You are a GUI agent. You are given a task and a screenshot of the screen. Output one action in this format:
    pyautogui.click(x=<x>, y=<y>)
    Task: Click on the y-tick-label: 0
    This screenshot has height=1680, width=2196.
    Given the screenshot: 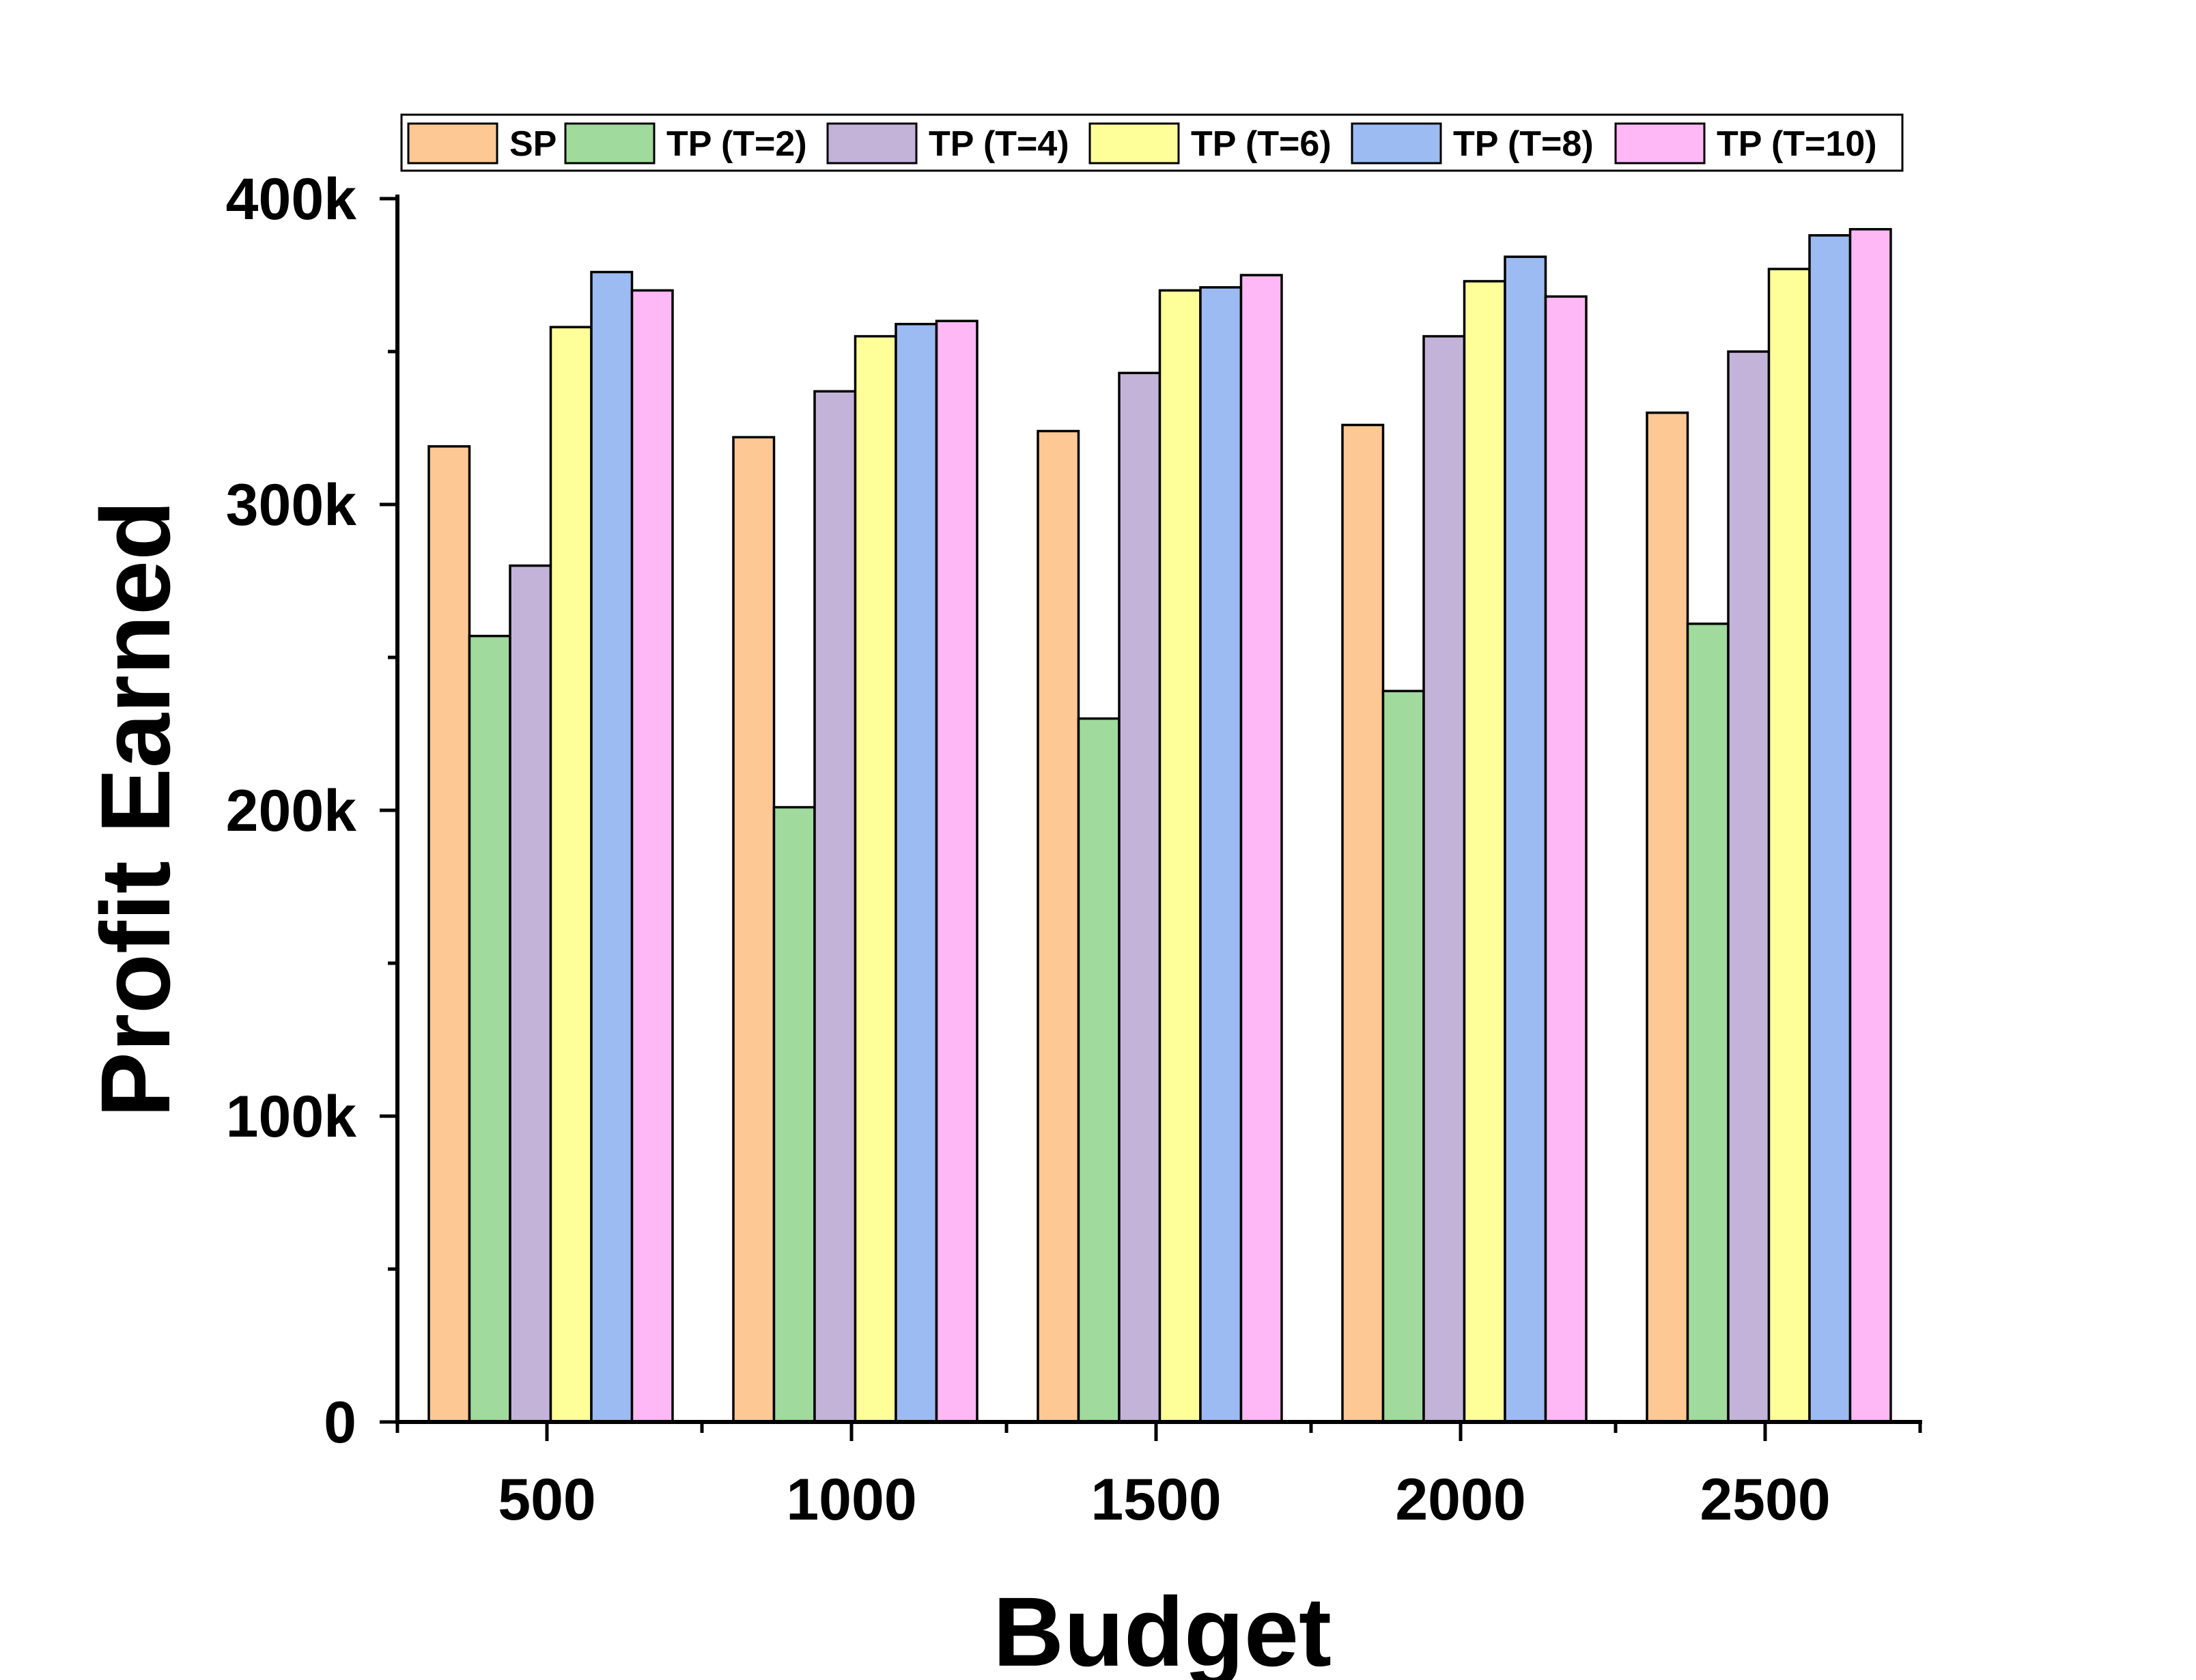 What is the action you would take?
    pyautogui.click(x=340, y=1422)
    